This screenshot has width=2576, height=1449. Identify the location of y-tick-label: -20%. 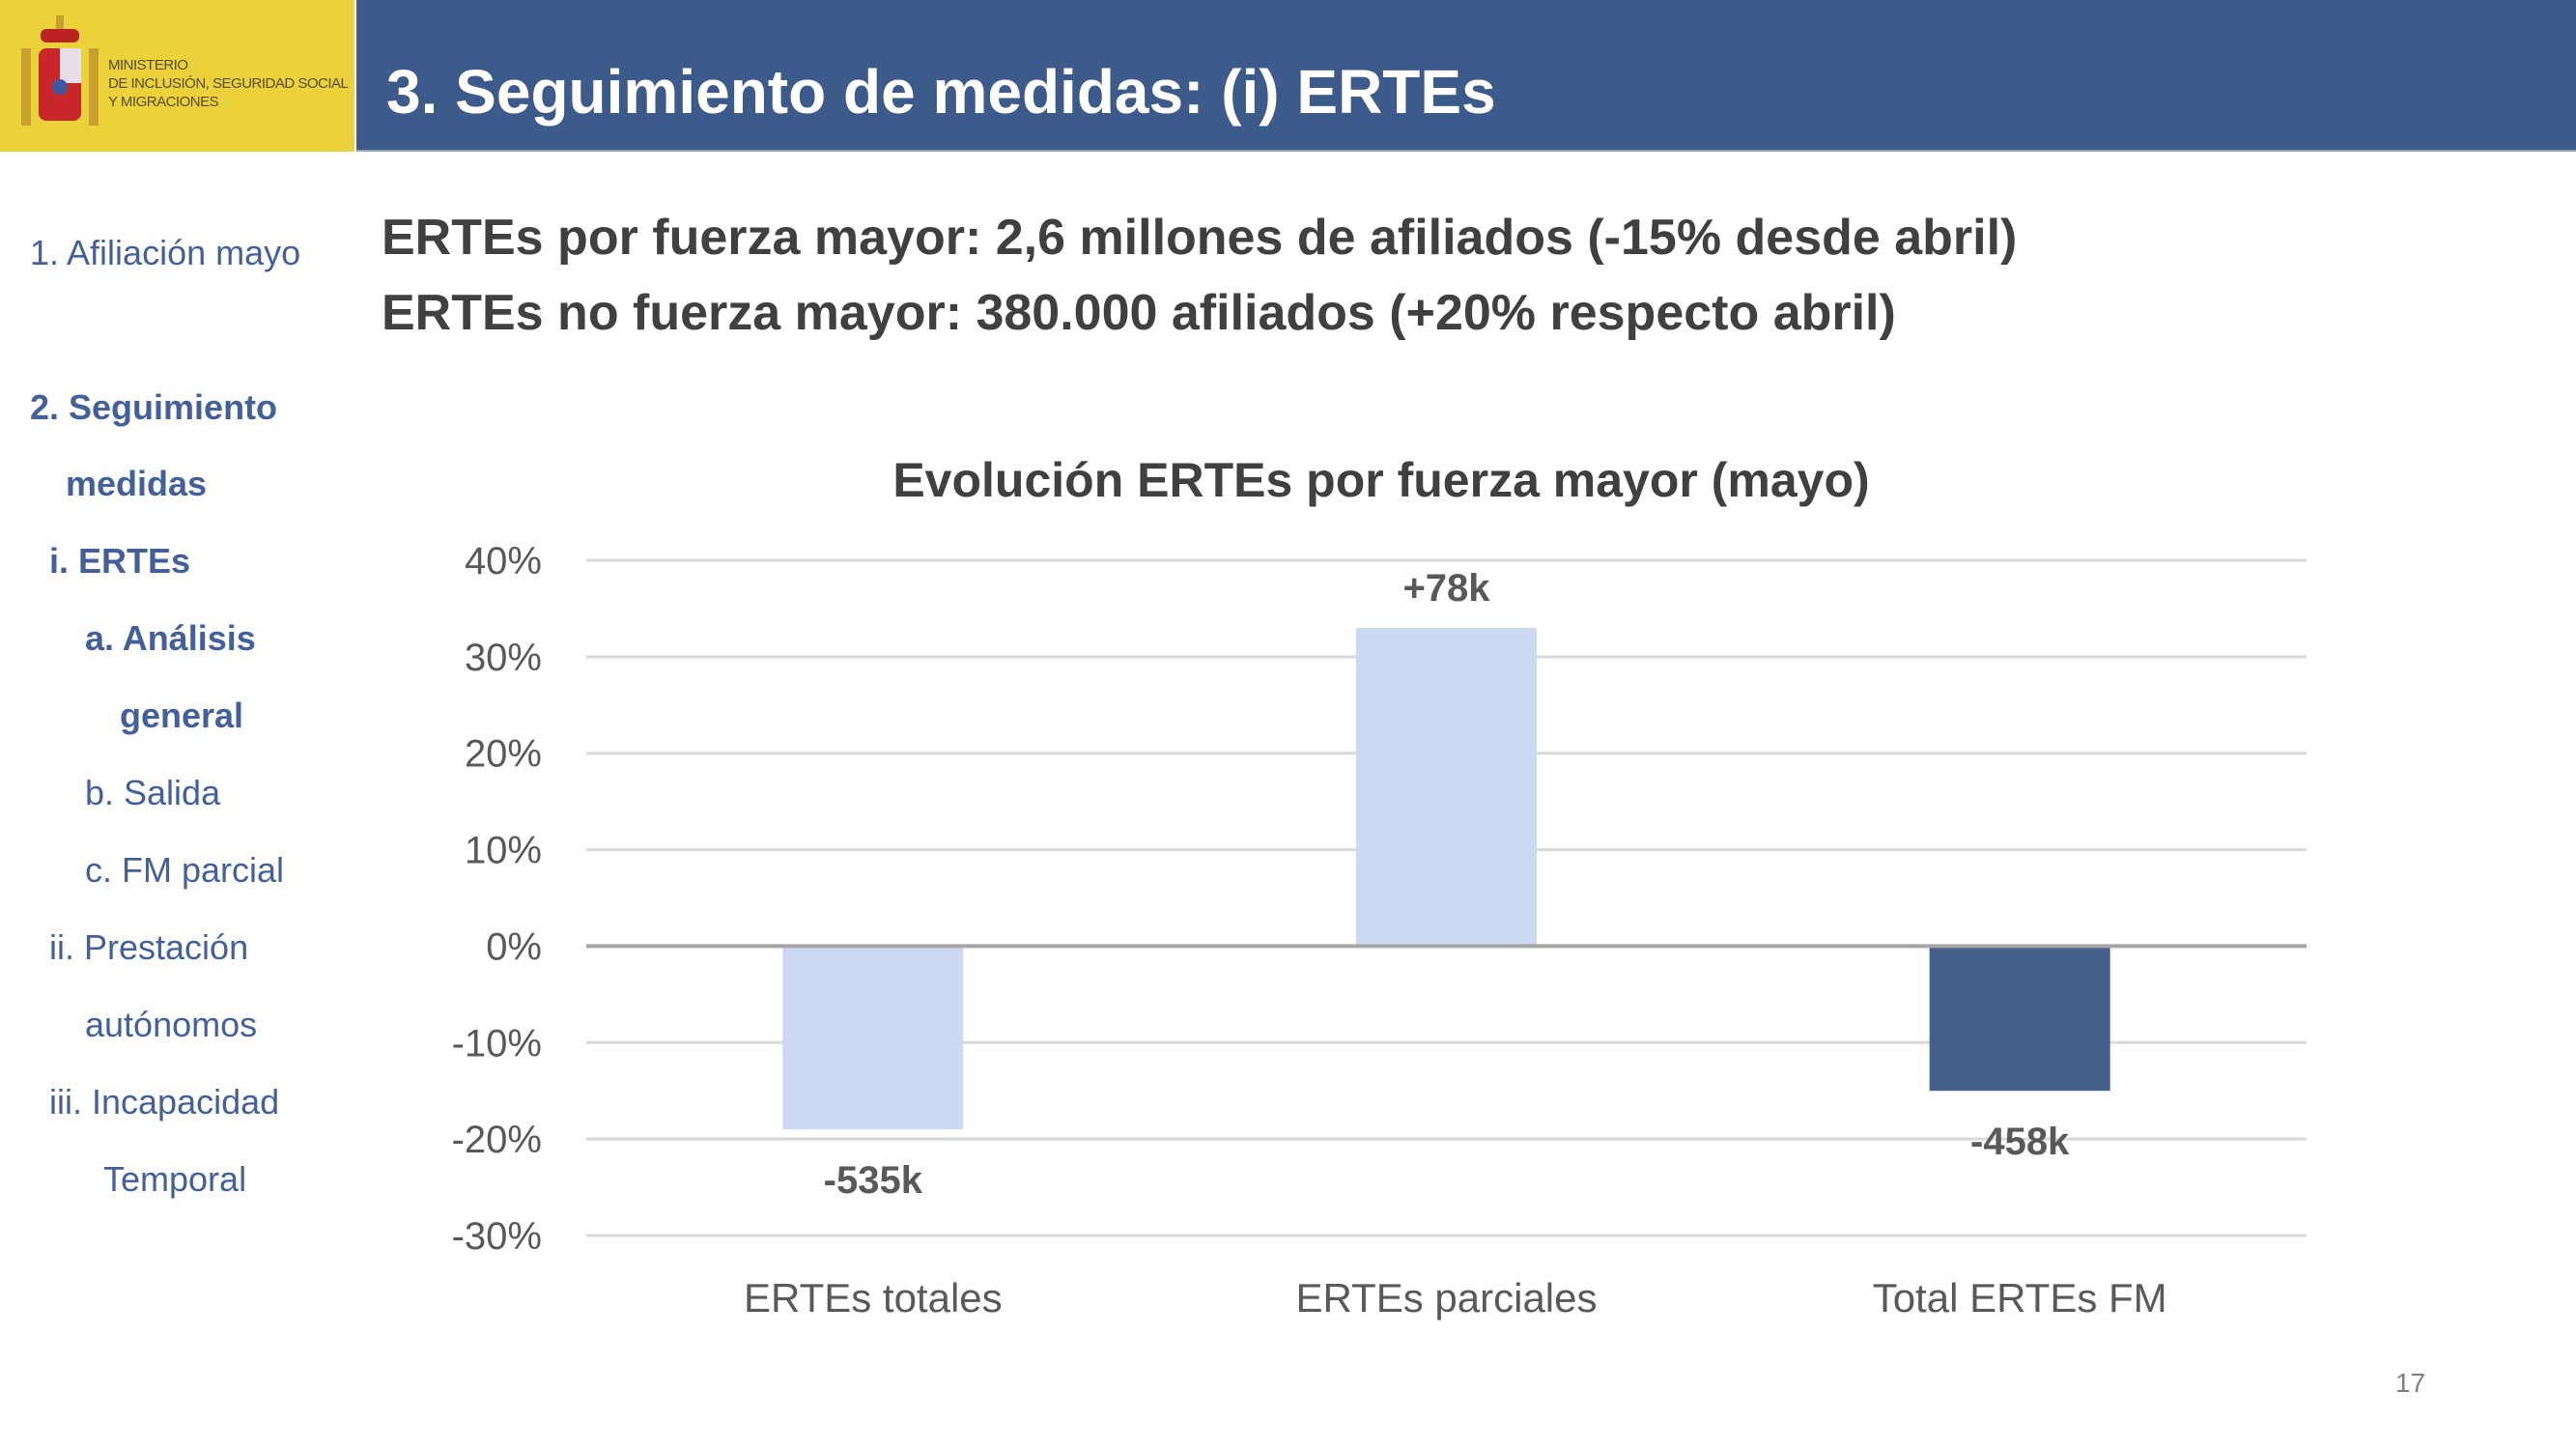
(497, 1140).